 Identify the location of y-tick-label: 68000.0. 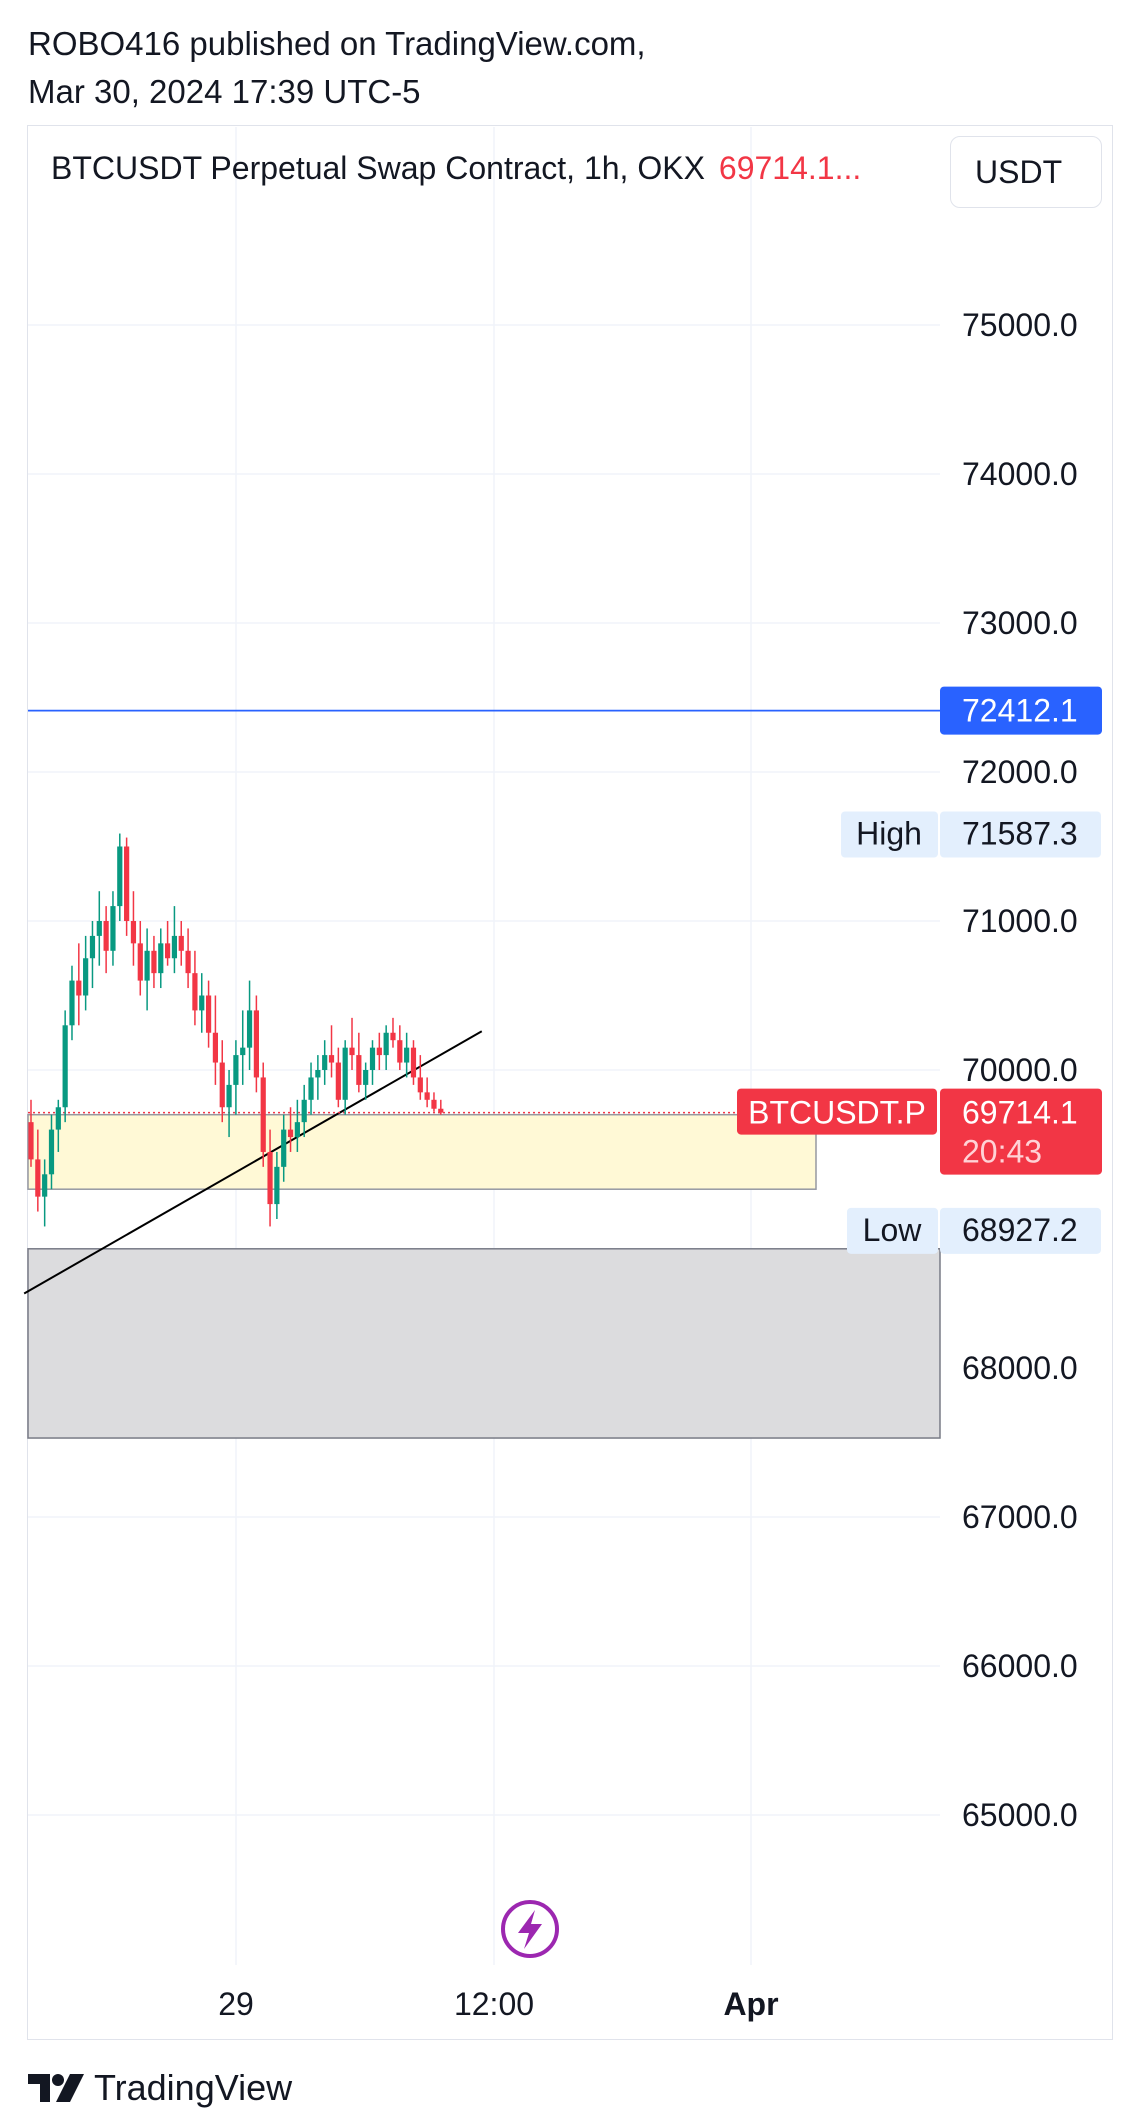
(1020, 1368).